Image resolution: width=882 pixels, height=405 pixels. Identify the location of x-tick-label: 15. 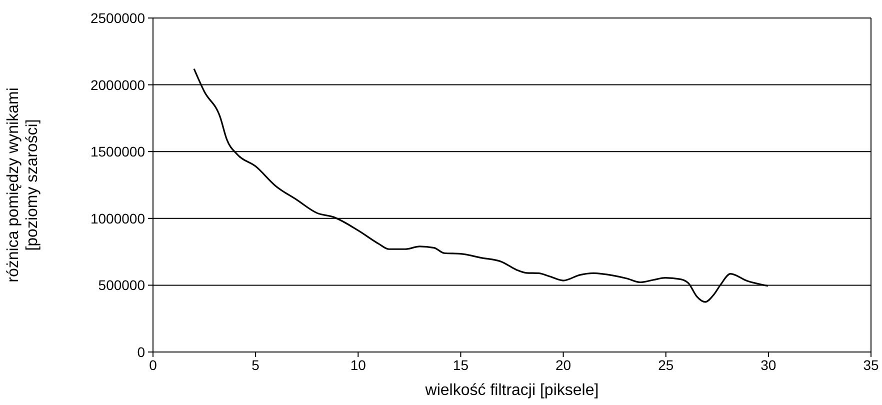
(460, 365).